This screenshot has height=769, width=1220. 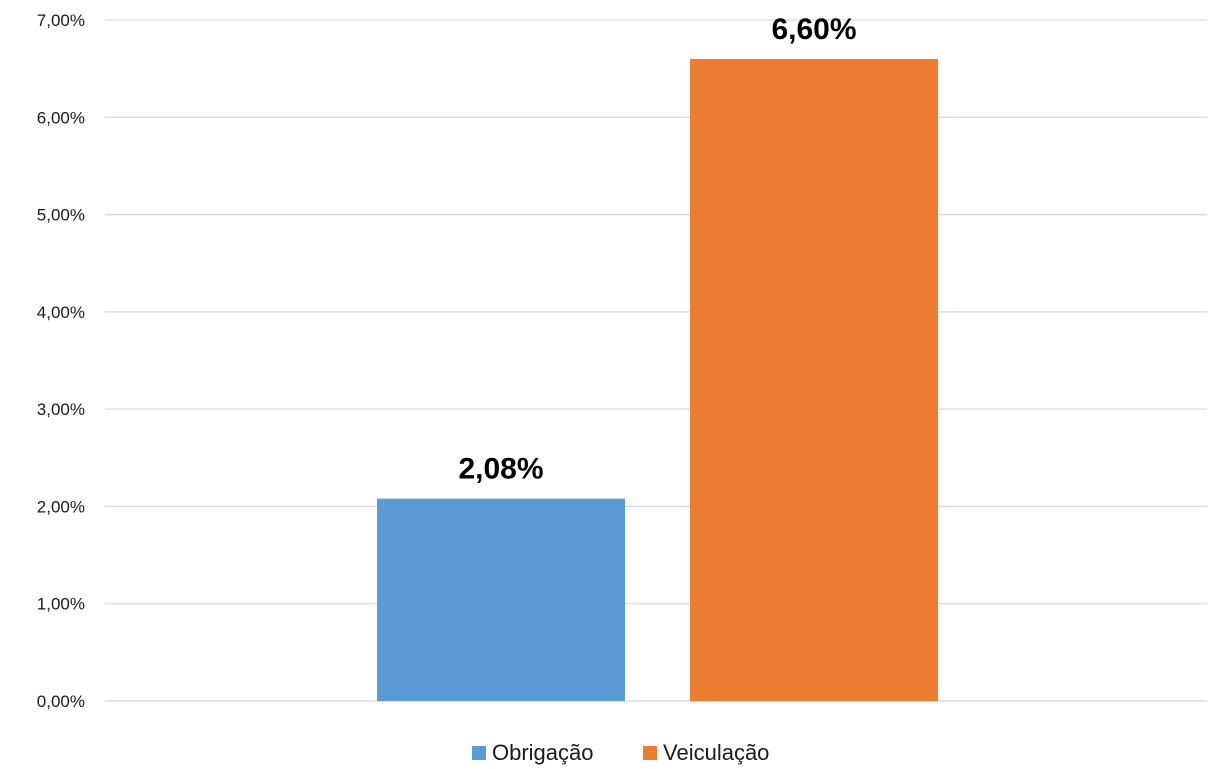 I want to click on y-tick-label: 6,00%, so click(x=61, y=117).